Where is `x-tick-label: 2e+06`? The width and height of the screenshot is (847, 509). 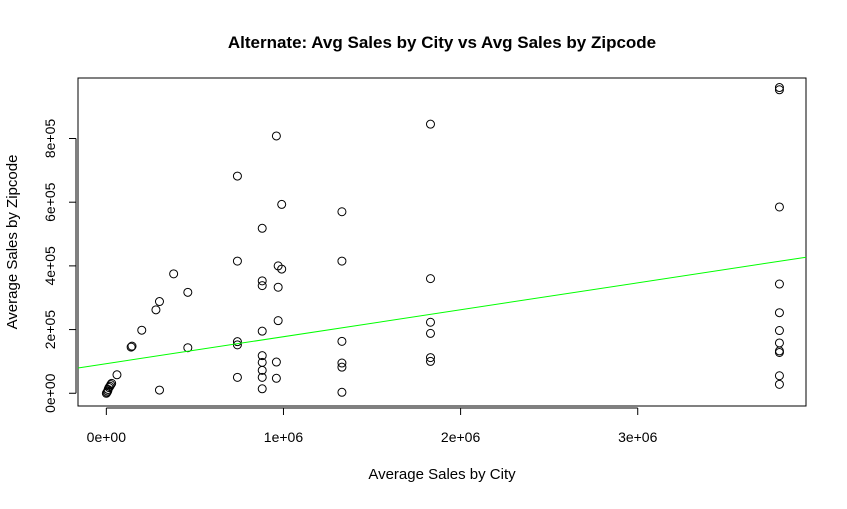 x-tick-label: 2e+06 is located at coordinates (461, 437).